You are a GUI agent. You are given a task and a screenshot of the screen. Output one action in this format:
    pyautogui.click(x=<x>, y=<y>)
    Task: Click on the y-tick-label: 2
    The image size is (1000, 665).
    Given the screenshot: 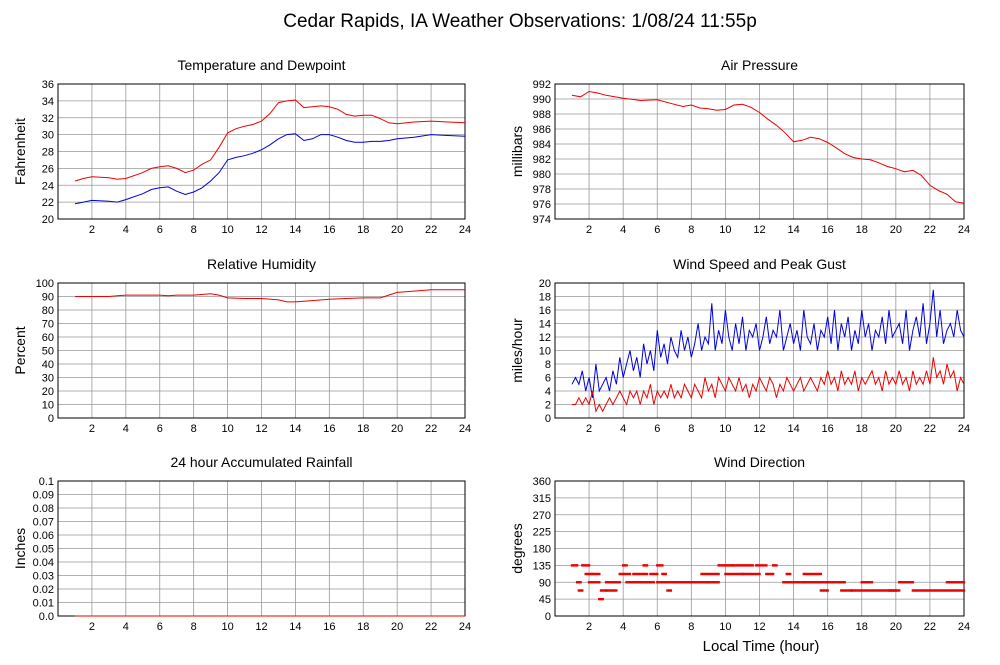 What is the action you would take?
    pyautogui.click(x=548, y=406)
    